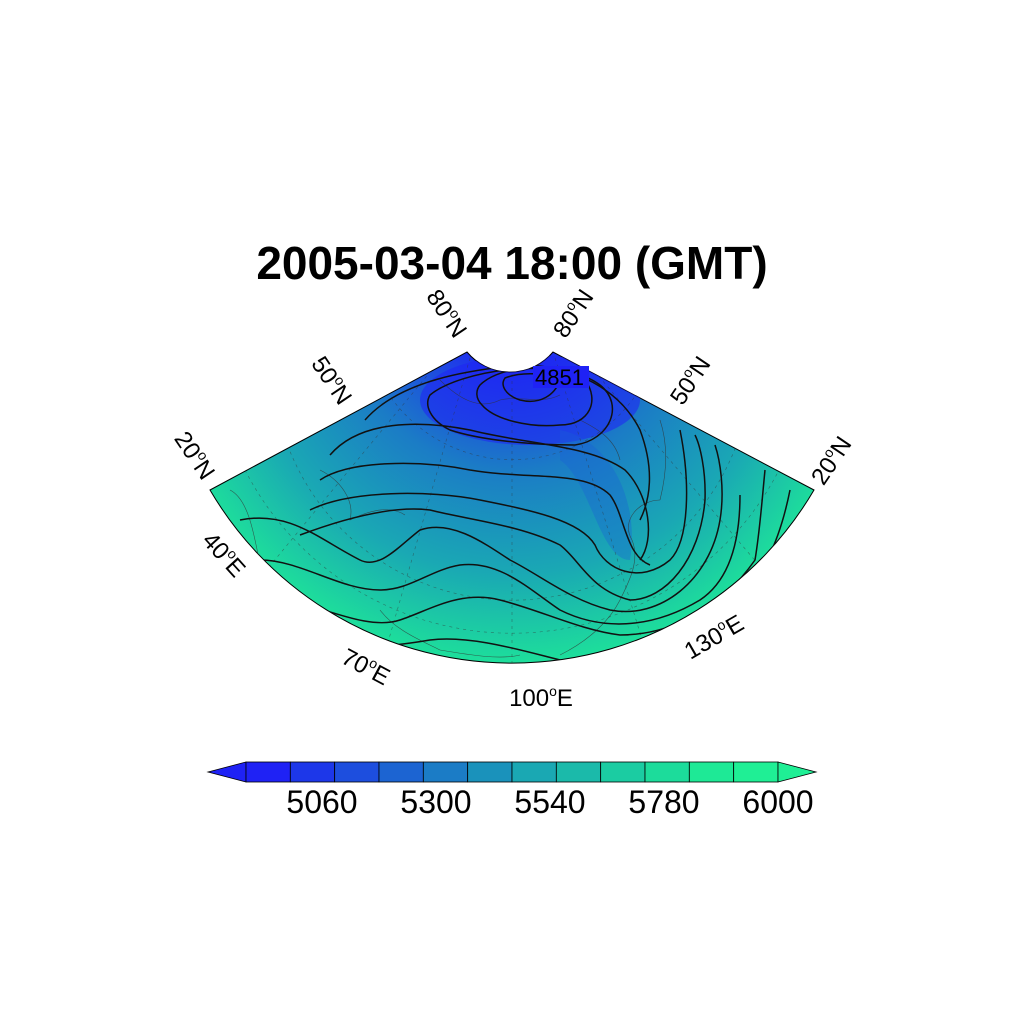 The height and width of the screenshot is (1024, 1024). I want to click on chart-title: 2005-03-04 18:00 (GMT), so click(511, 263).